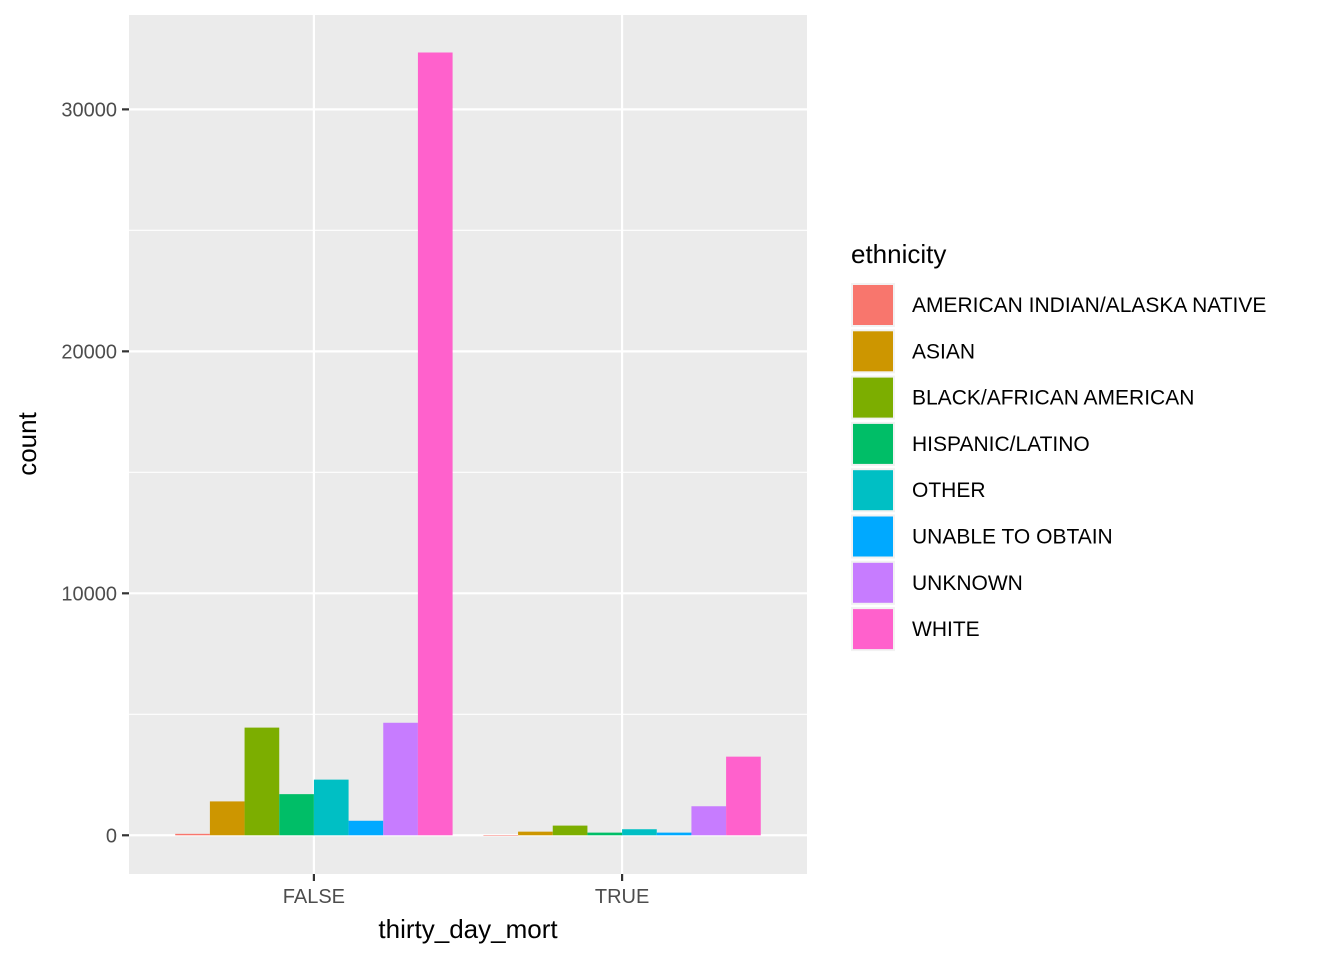 Image resolution: width=1344 pixels, height=965 pixels. Describe the element at coordinates (95, 473) in the screenshot. I see `y-axis: 0 10000 20000 30000` at that location.